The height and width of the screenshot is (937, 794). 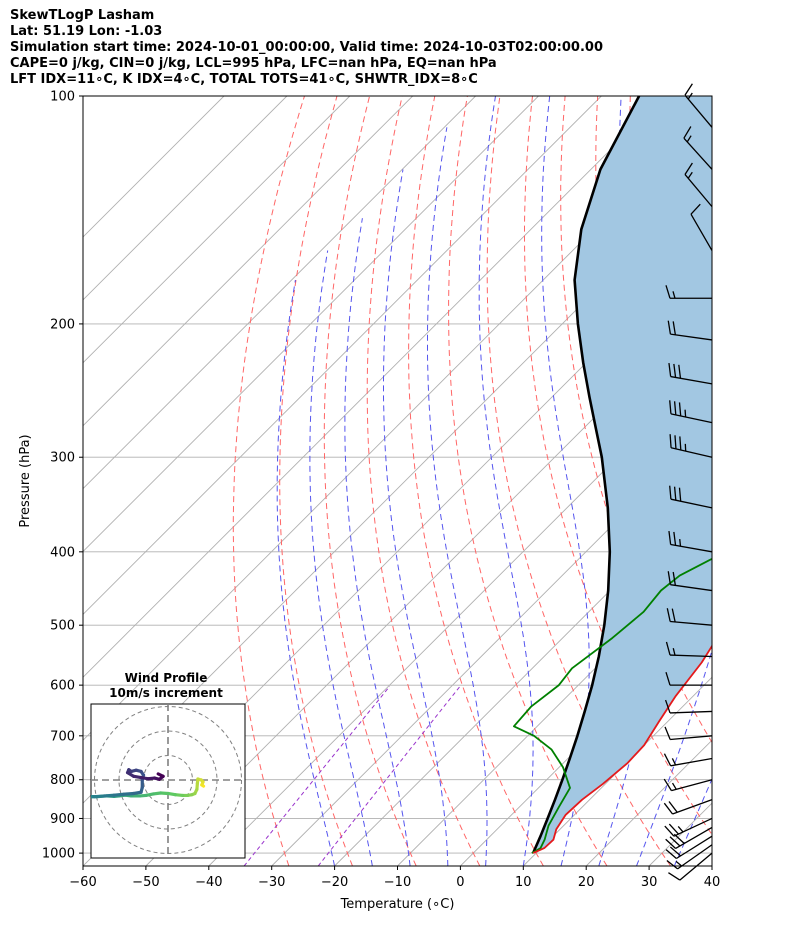 I want to click on dewpoint-line, so click(x=612, y=705).